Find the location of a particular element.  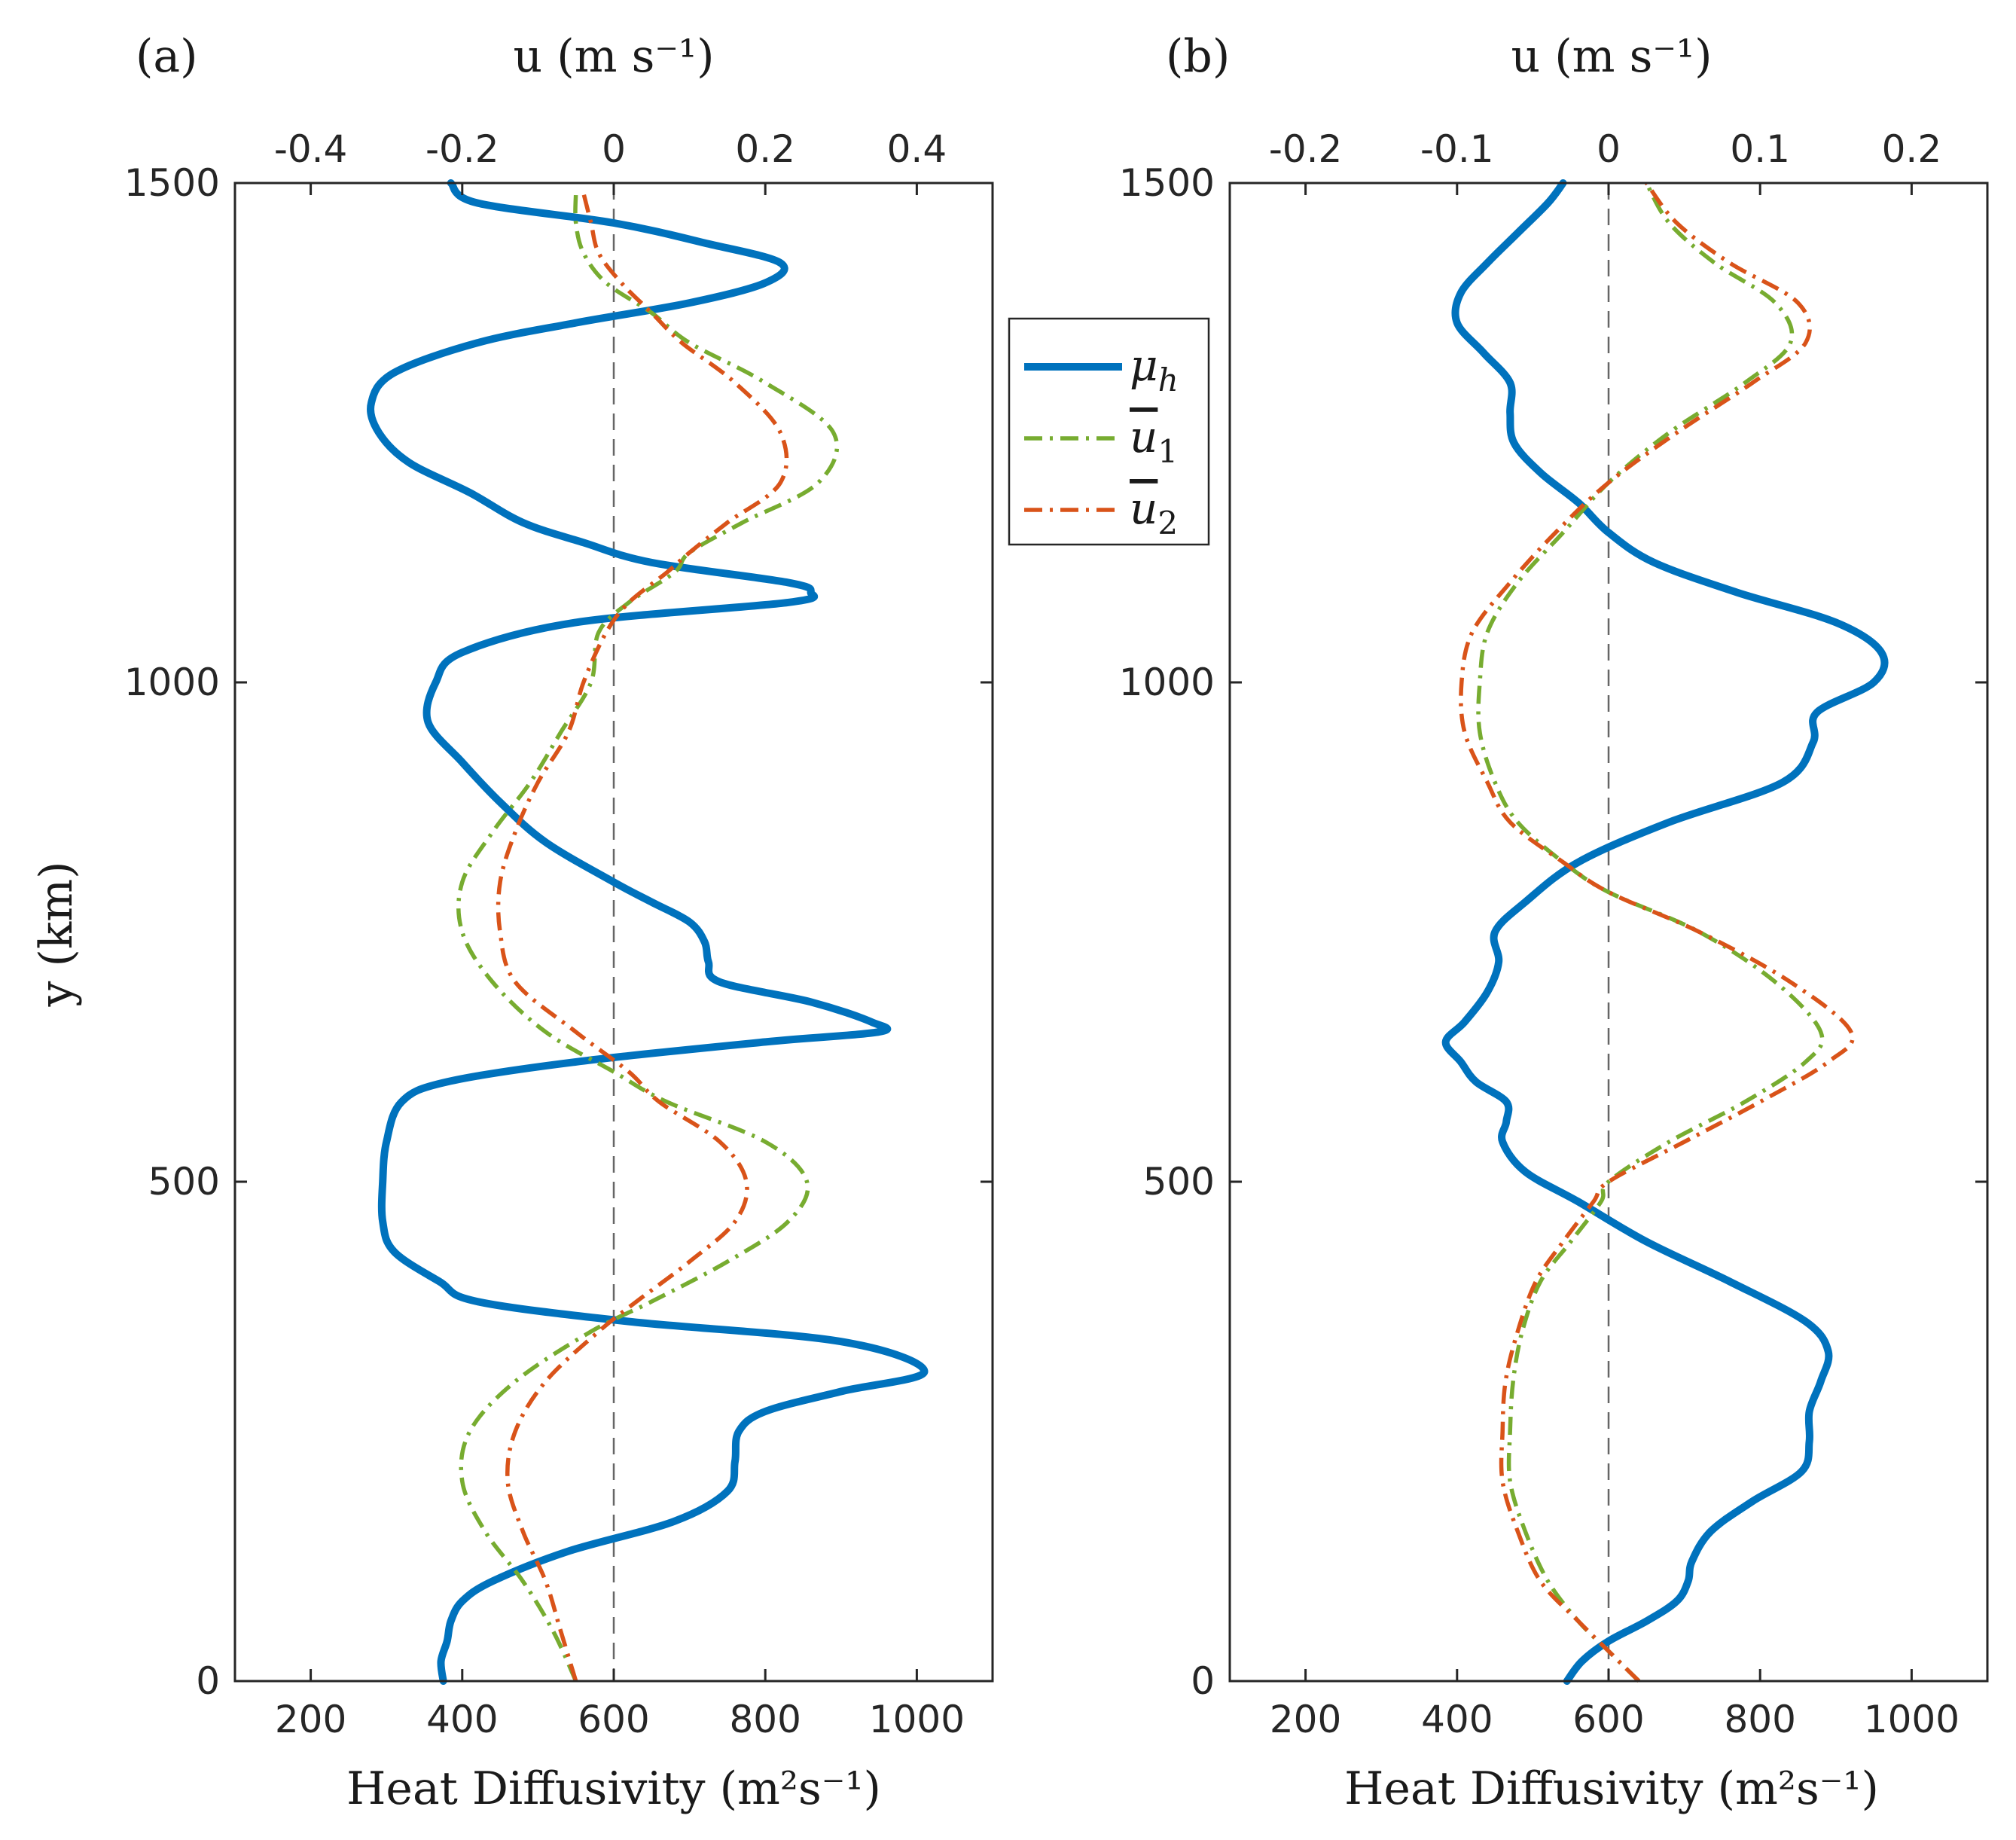

panel-b-ytick-label: 1000 is located at coordinates (1167, 682).